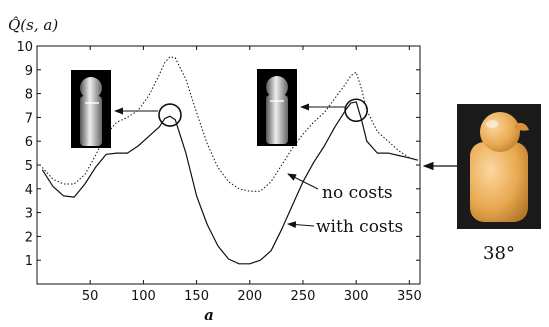 Image resolution: width=549 pixels, height=327 pixels. What do you see at coordinates (356, 296) in the screenshot?
I see `x-tick-label: 300` at bounding box center [356, 296].